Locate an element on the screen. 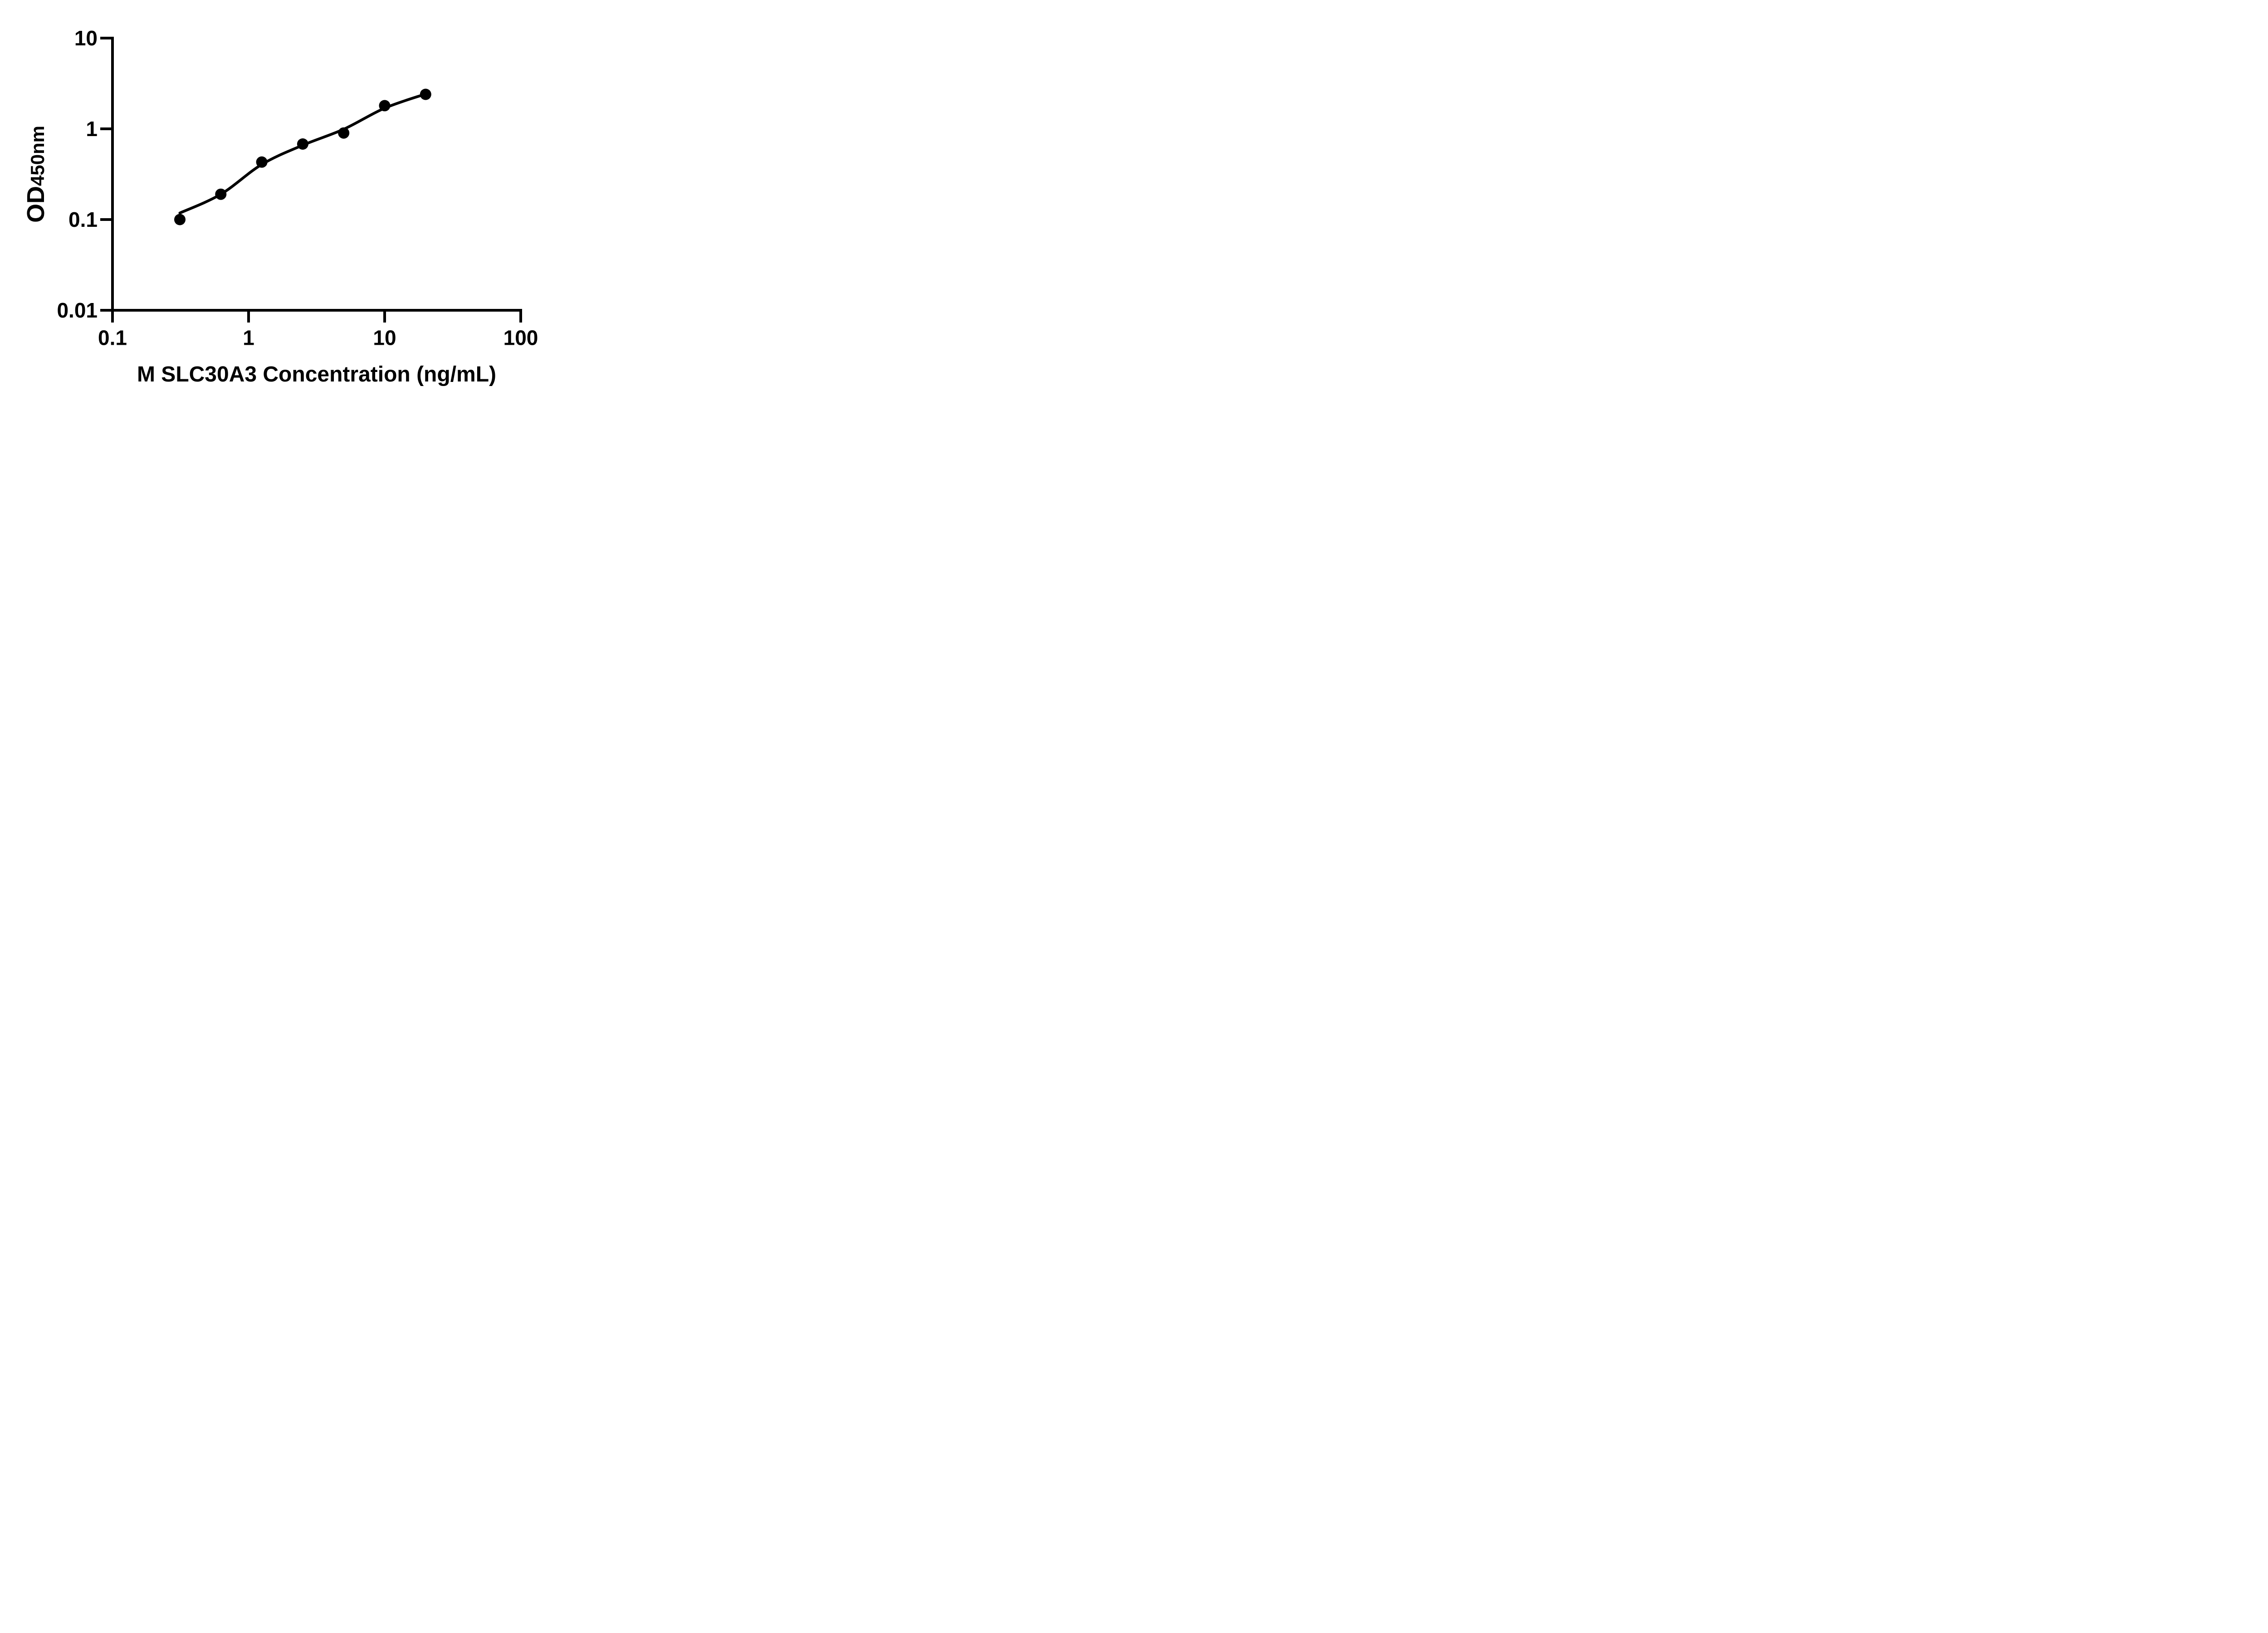  y-tick-label: 1 is located at coordinates (92, 129).